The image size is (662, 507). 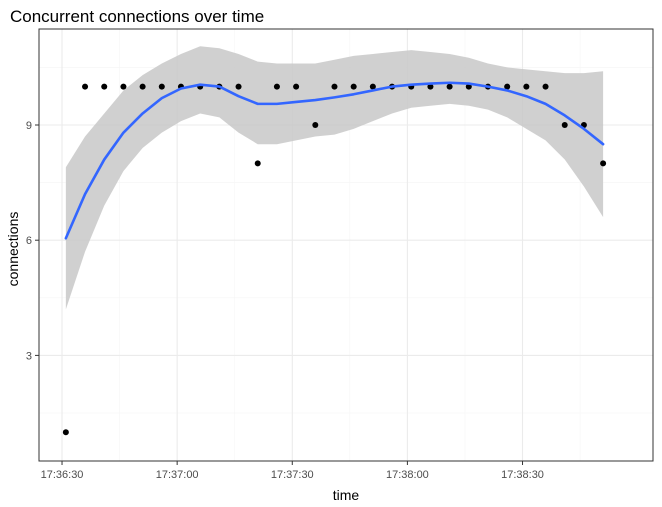 I want to click on y-tick-label: 9, so click(x=29, y=126).